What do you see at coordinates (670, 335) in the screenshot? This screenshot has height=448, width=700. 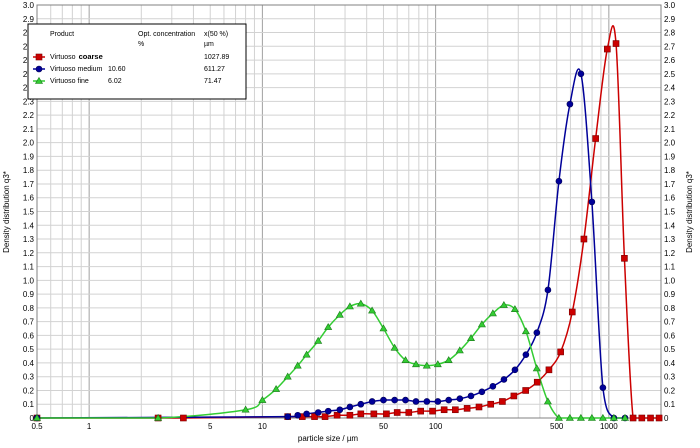 I see `y-tick-label-right: 0.6` at bounding box center [670, 335].